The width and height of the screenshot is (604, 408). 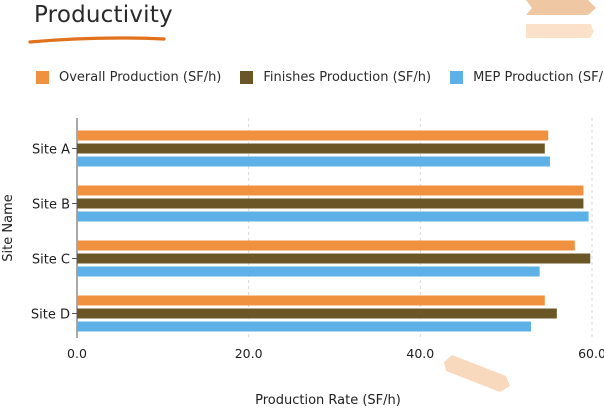 I want to click on bar-finishes-site-d, so click(x=317, y=313).